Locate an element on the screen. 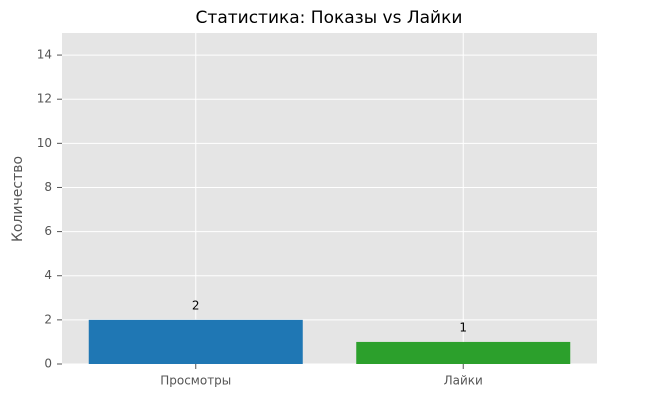 The width and height of the screenshot is (653, 400). chart-title: Статистика: Показы vs Лайки is located at coordinates (329, 18).